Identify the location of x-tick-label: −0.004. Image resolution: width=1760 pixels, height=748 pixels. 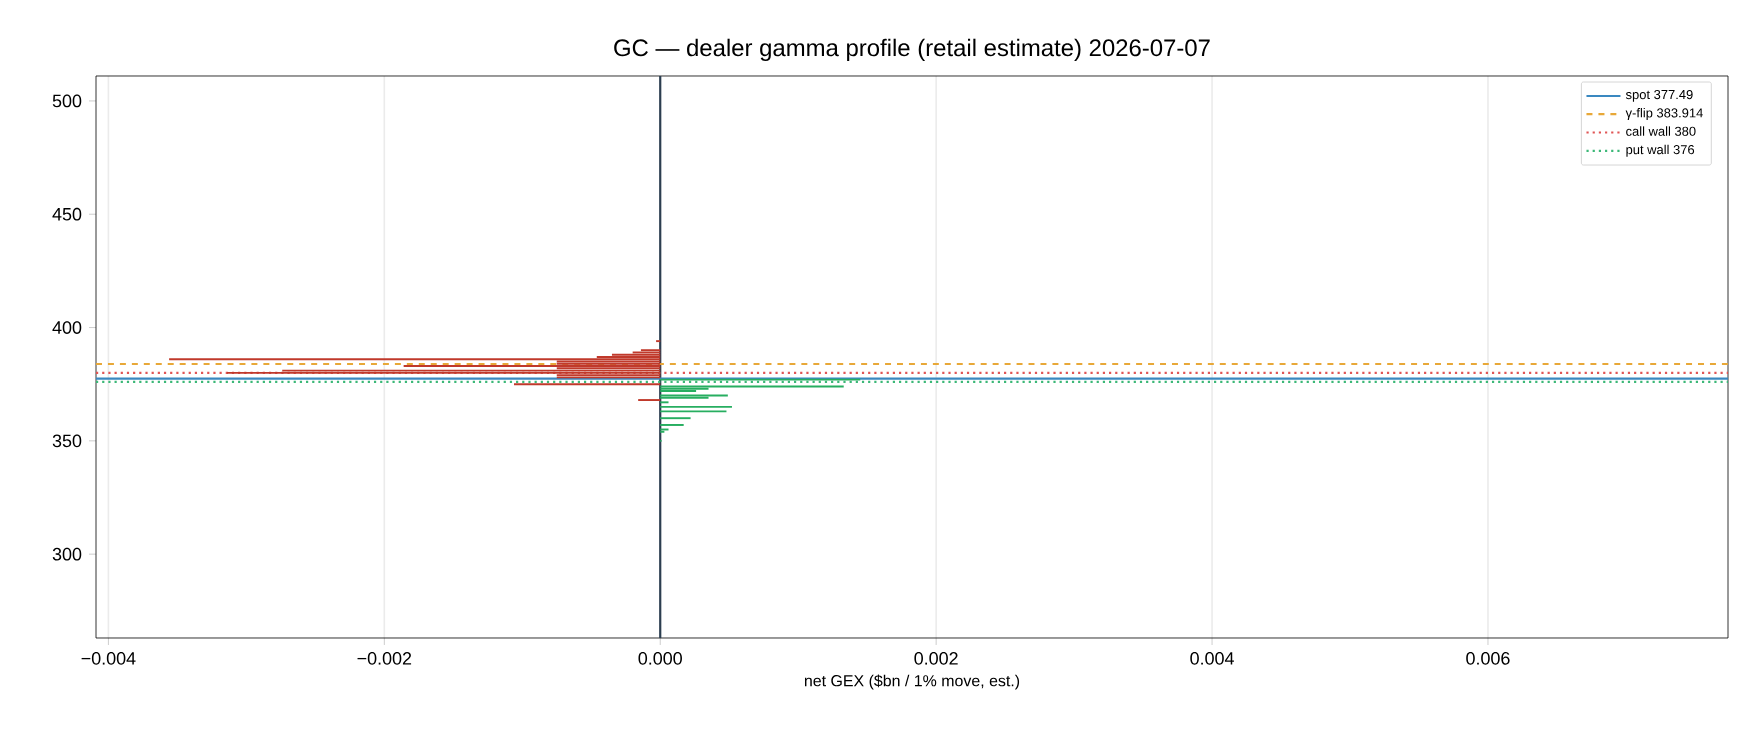
(108, 658).